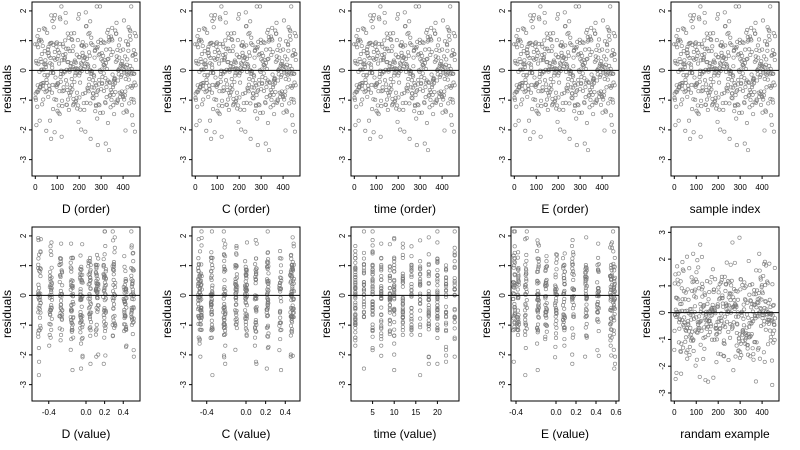  Describe the element at coordinates (23, 355) in the screenshot. I see `y-tick-label: -2` at that location.